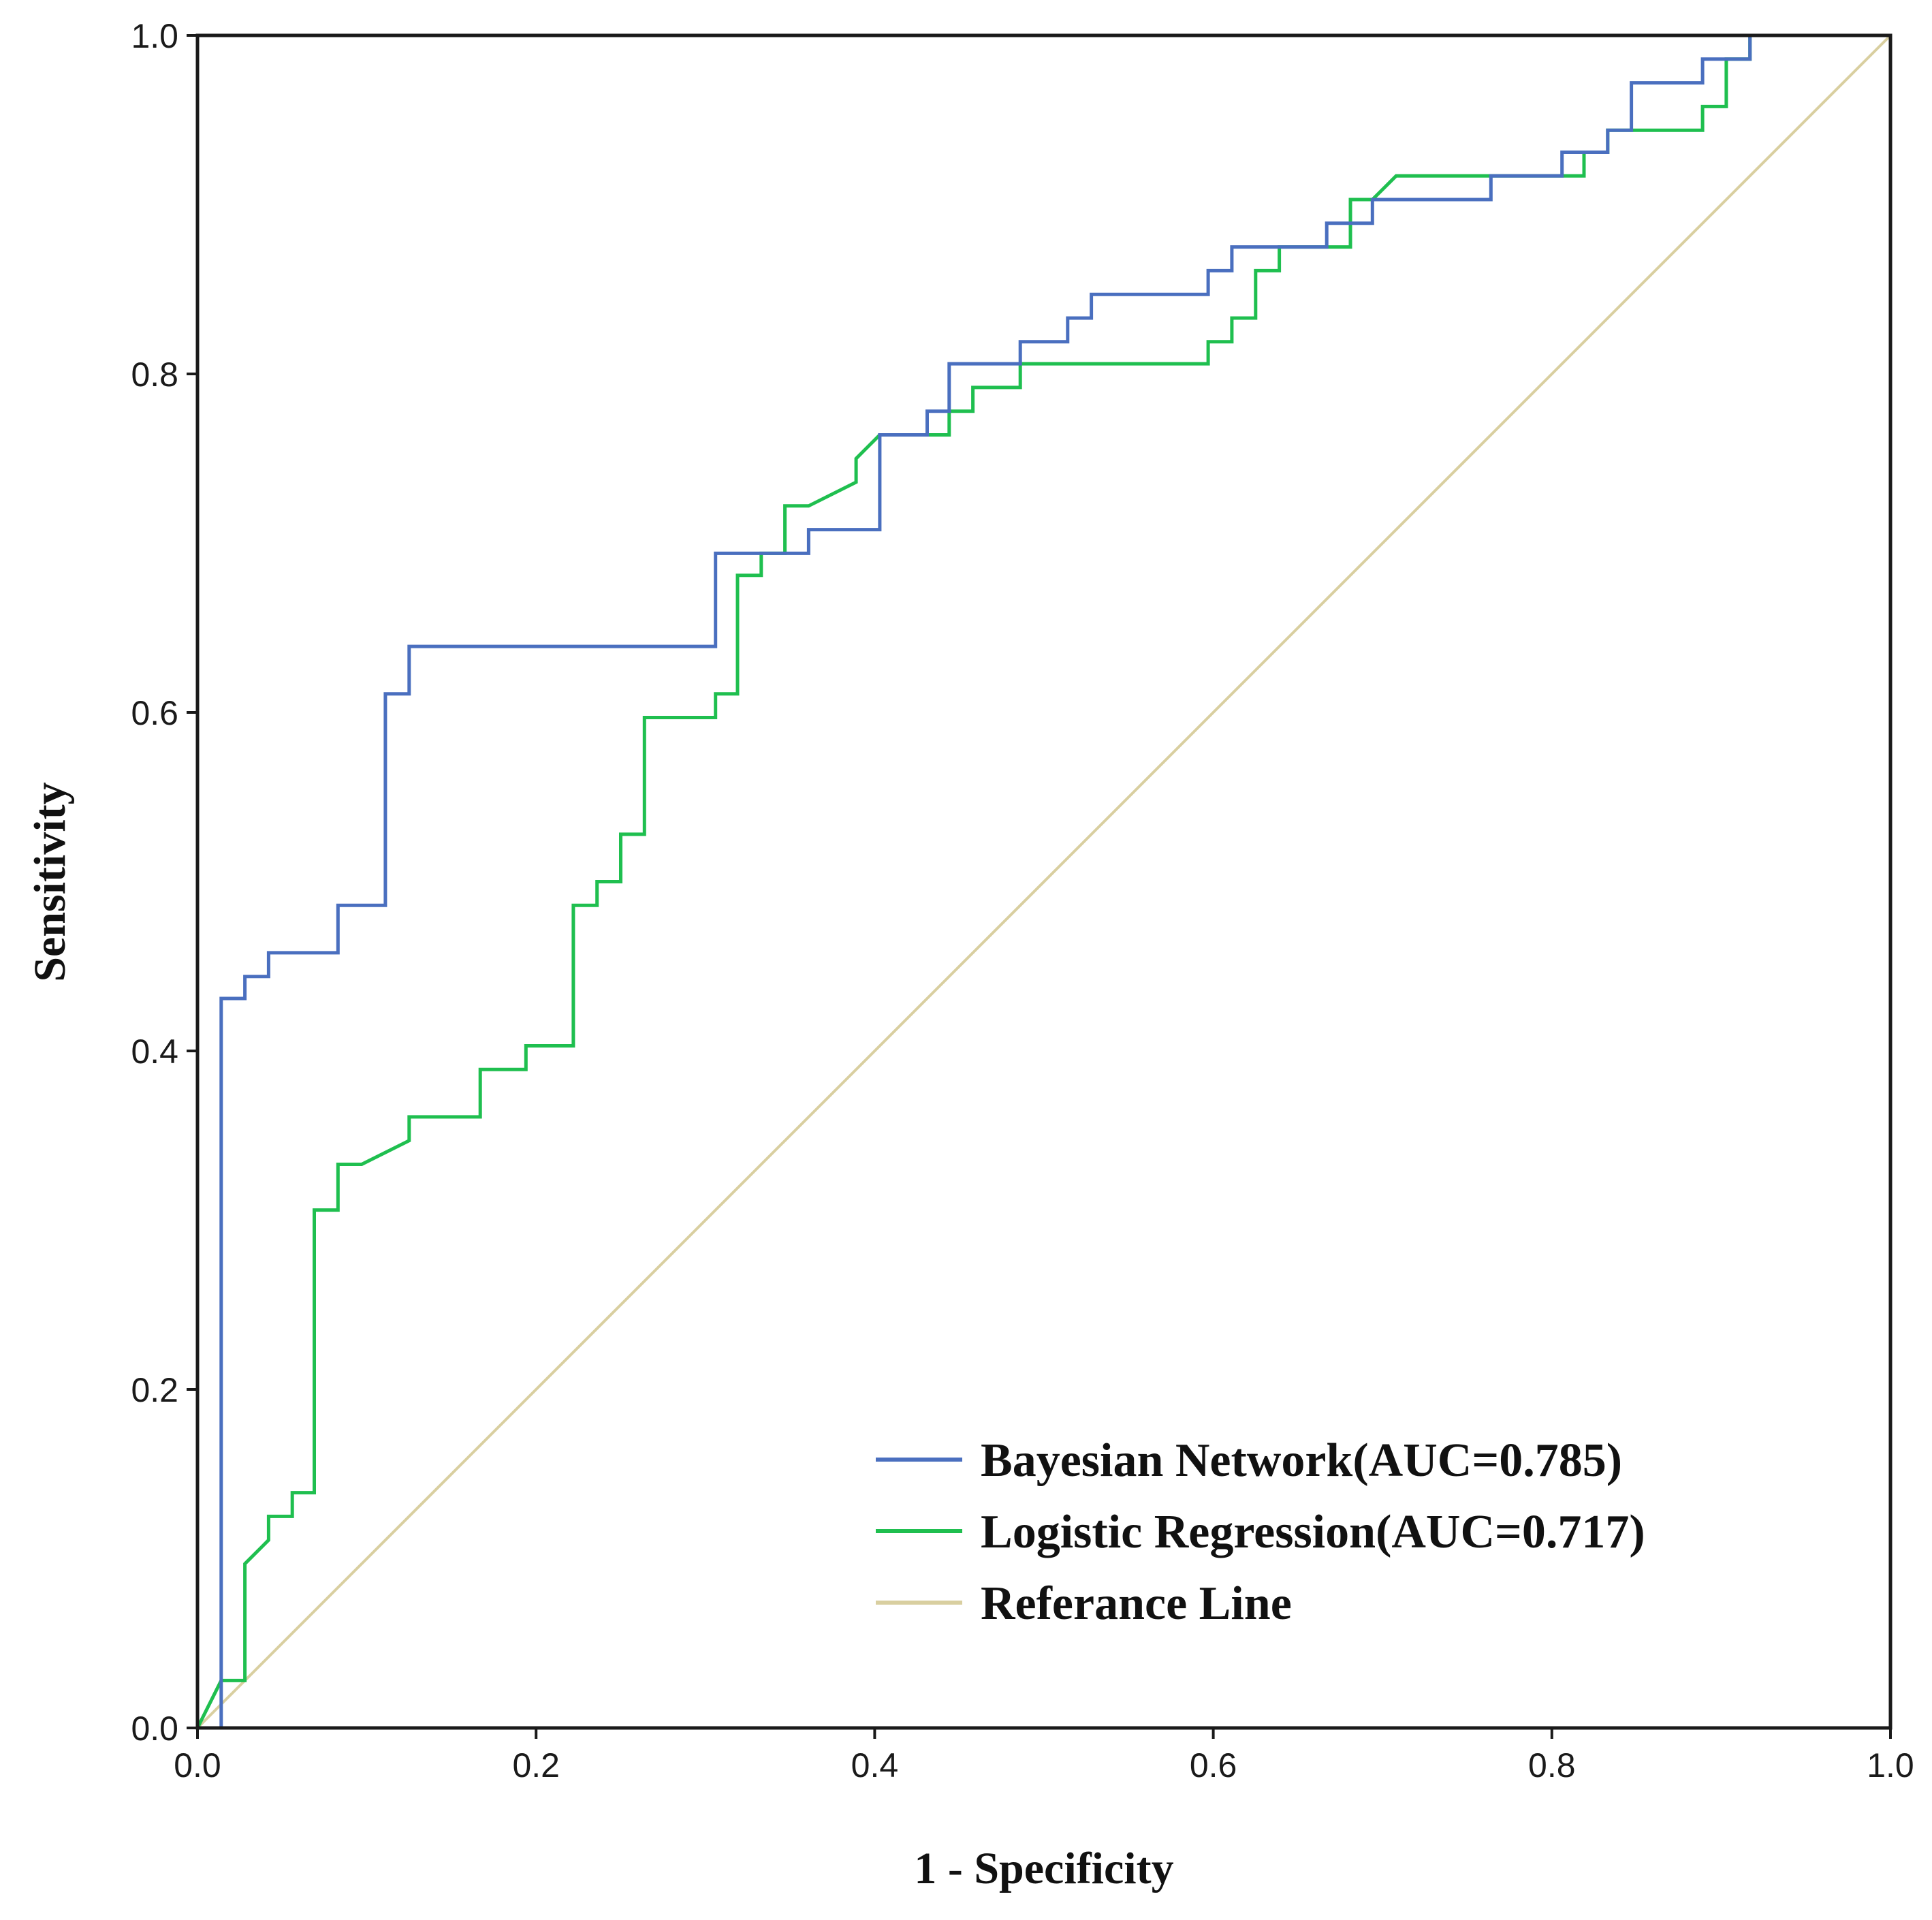  I want to click on y-axis-ticks: 0.0 0.2 0.4 0.6 0.8 1.0, so click(164, 882).